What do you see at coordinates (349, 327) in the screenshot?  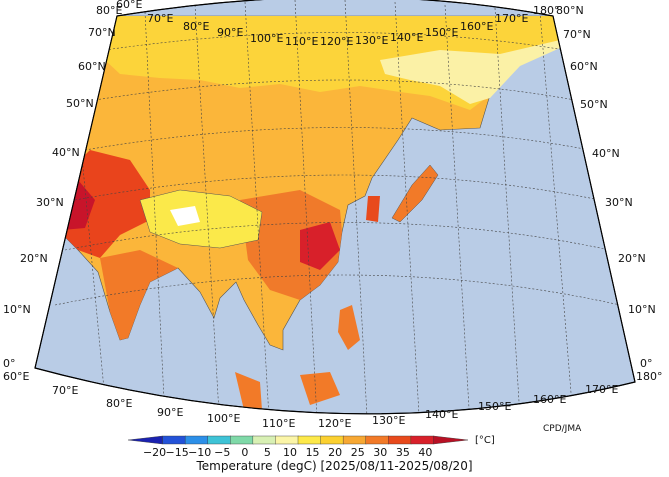 I see `philippines` at bounding box center [349, 327].